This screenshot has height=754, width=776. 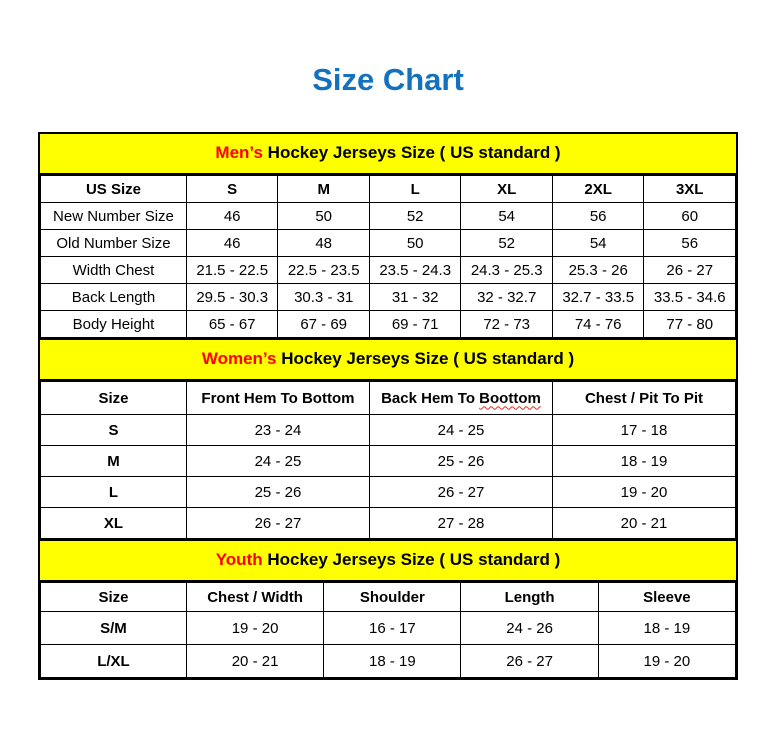 I want to click on size-value-cell: 23 - 24, so click(x=277, y=430).